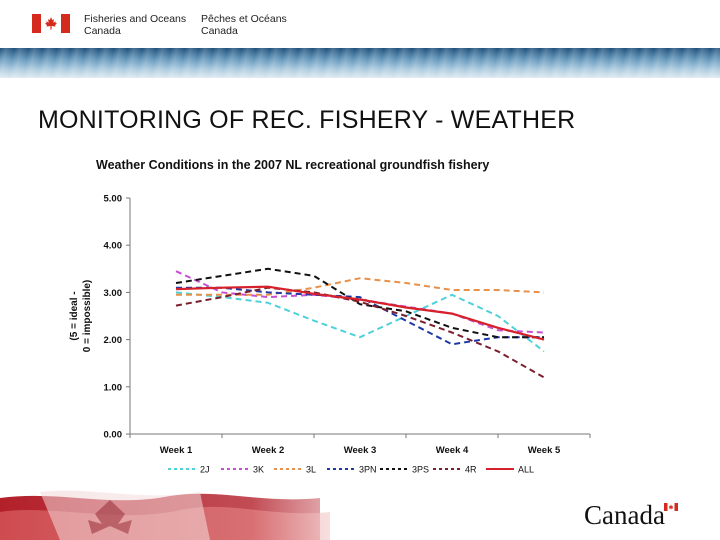 This screenshot has width=720, height=540. What do you see at coordinates (74, 315) in the screenshot?
I see `y-axis-label-line1: (5 = ideal -` at bounding box center [74, 315].